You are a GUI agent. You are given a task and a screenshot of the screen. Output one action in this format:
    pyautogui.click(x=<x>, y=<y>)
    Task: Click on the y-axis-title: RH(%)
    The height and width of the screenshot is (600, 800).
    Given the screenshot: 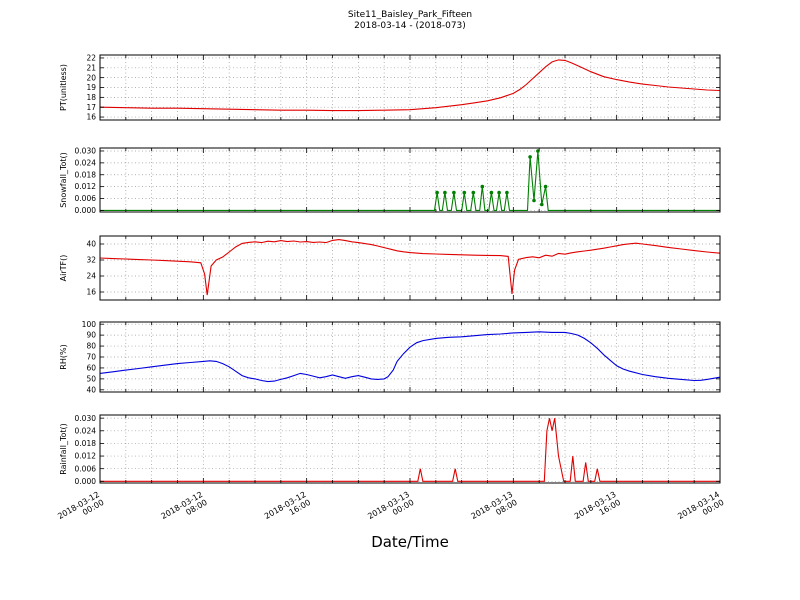 What is the action you would take?
    pyautogui.click(x=63, y=356)
    